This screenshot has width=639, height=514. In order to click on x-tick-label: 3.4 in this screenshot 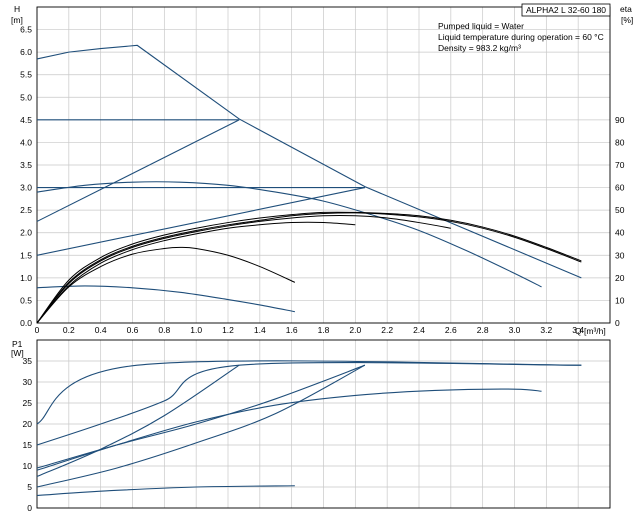, I will do `click(578, 330)`.